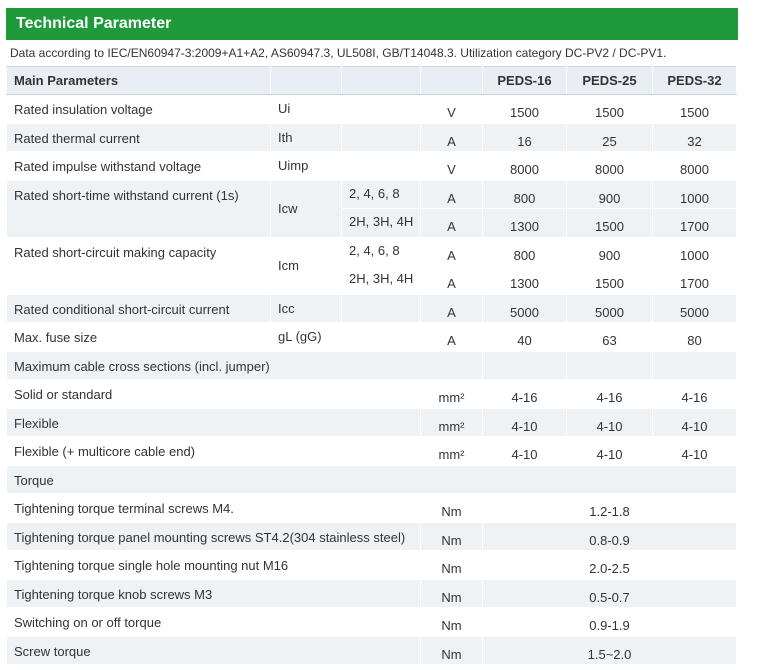  Describe the element at coordinates (371, 137) in the screenshot. I see `table-row: Rated thermal current Ith A 16 25 32` at that location.